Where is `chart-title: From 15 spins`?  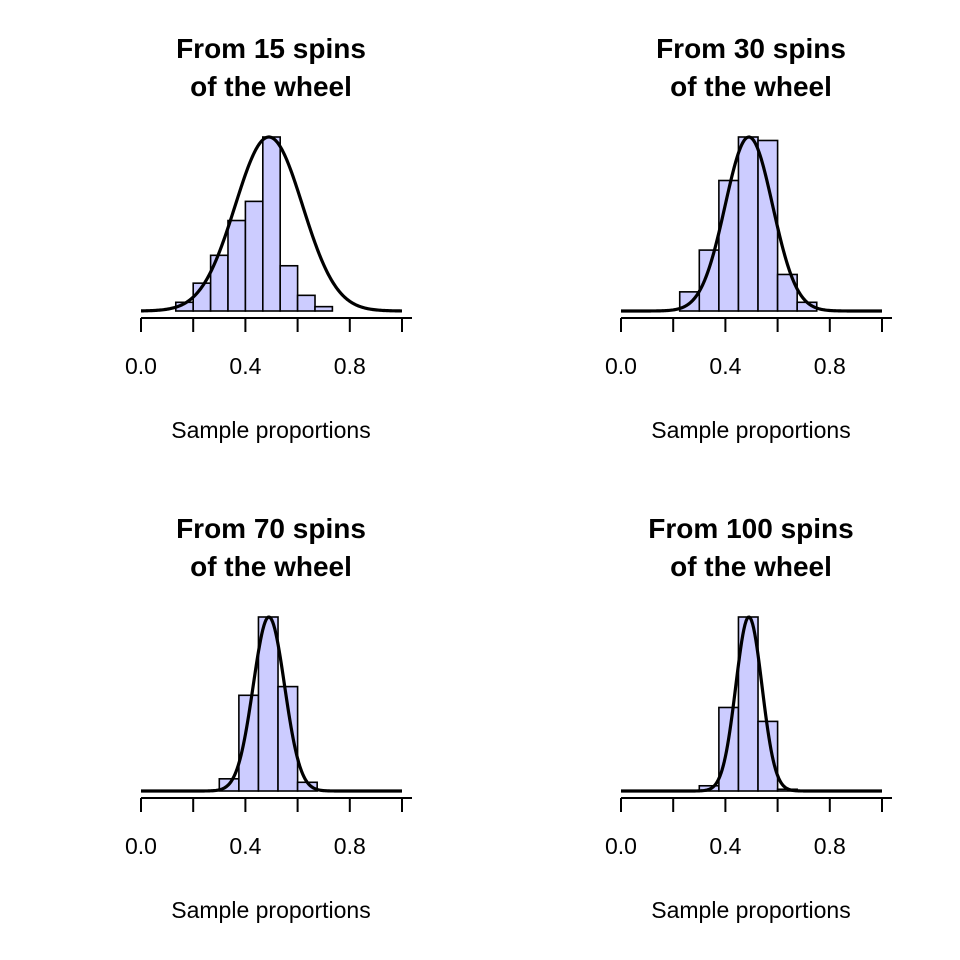 chart-title: From 15 spins is located at coordinates (271, 48).